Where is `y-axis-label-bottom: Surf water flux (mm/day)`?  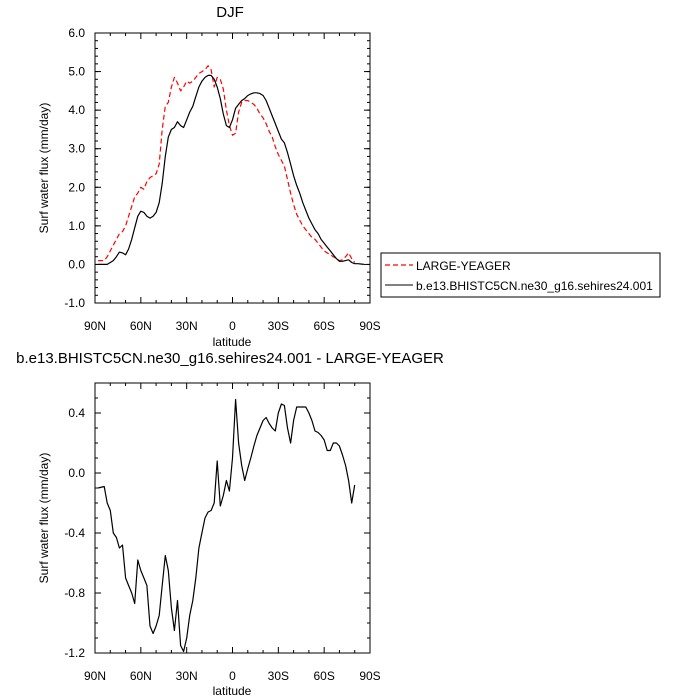 y-axis-label-bottom: Surf water flux (mm/day) is located at coordinates (44, 518).